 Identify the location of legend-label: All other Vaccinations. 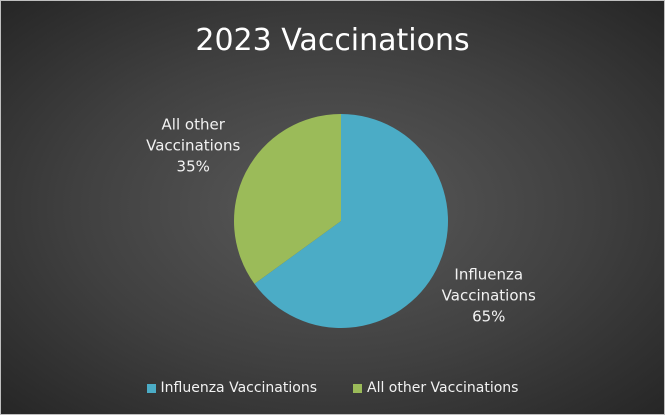
(443, 388).